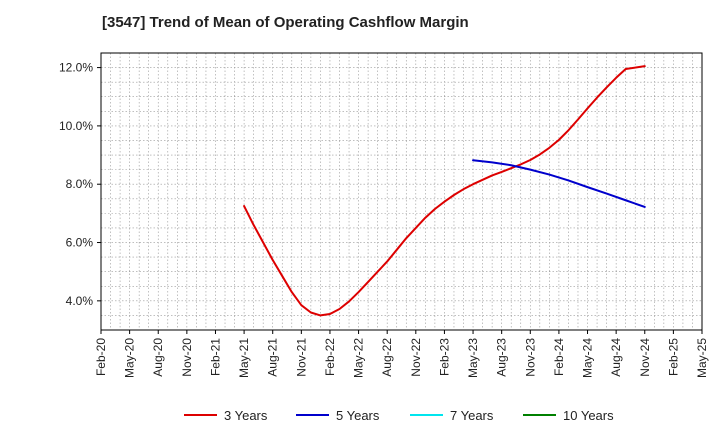  Describe the element at coordinates (301, 357) in the screenshot. I see `x-tick-label: Nov-21` at that location.